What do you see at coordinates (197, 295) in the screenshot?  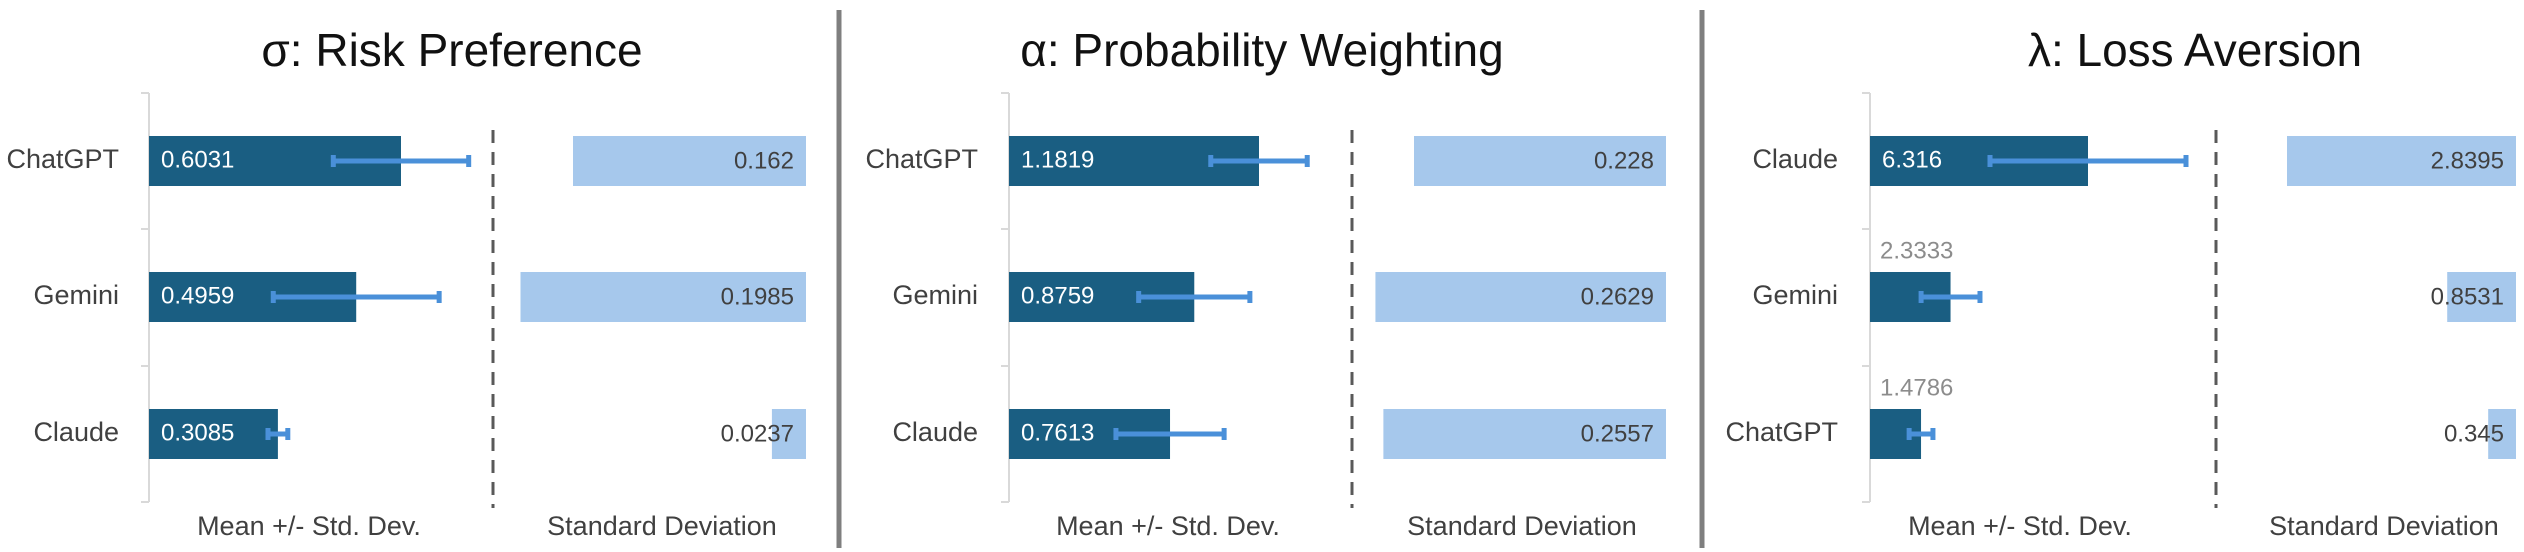 I see `mean-value-label: 0.4959` at bounding box center [197, 295].